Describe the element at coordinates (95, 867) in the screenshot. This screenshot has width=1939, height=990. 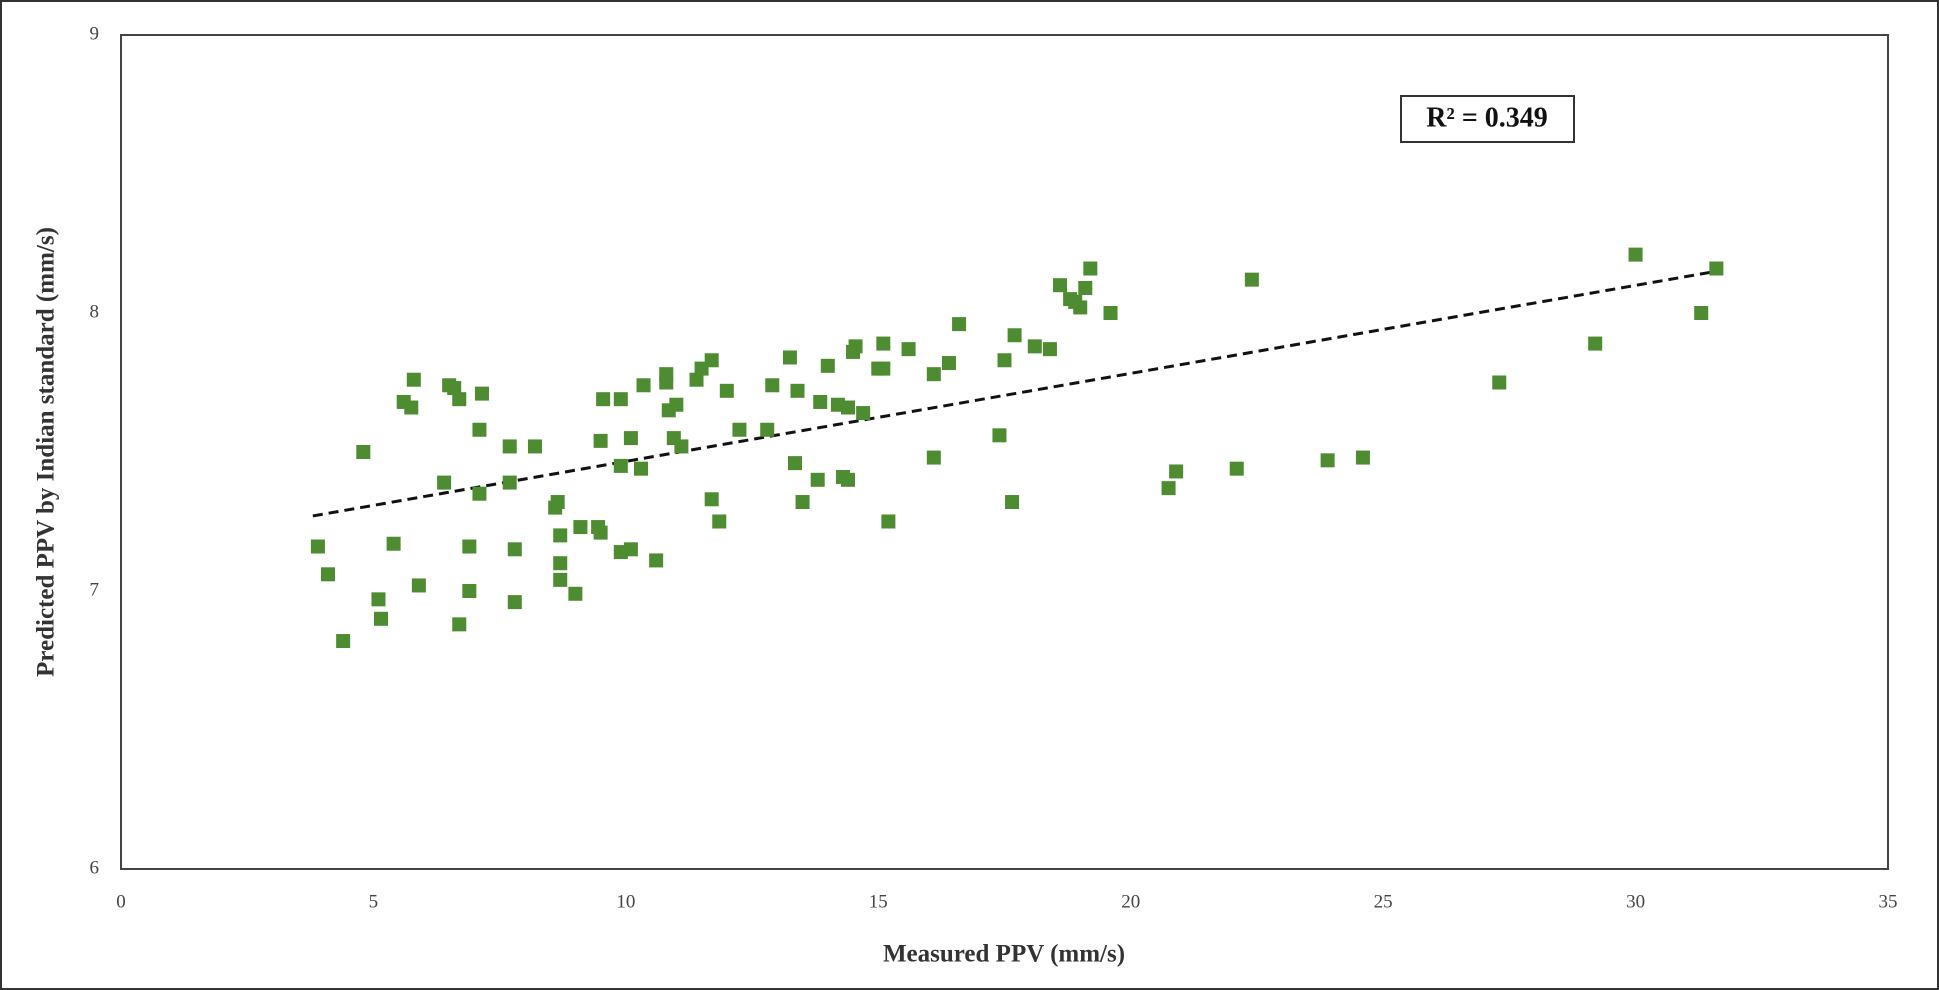
I see `y-tick-label: 6` at that location.